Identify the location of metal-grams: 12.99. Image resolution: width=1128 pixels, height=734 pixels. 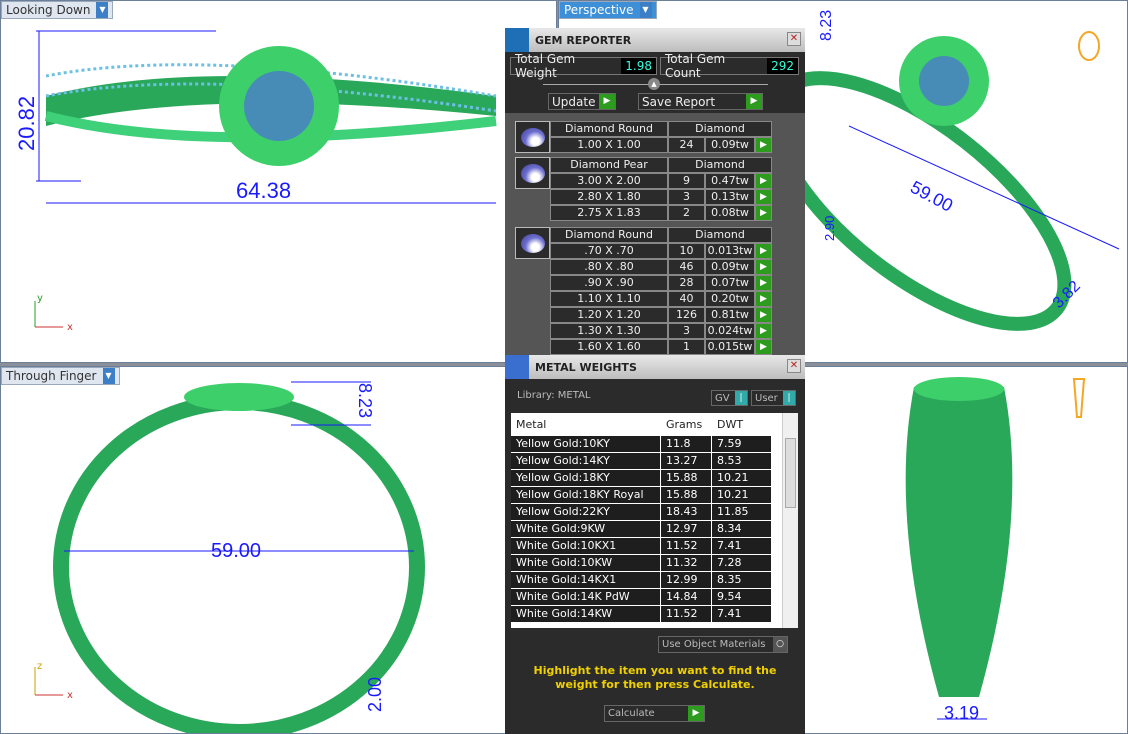
(686, 580).